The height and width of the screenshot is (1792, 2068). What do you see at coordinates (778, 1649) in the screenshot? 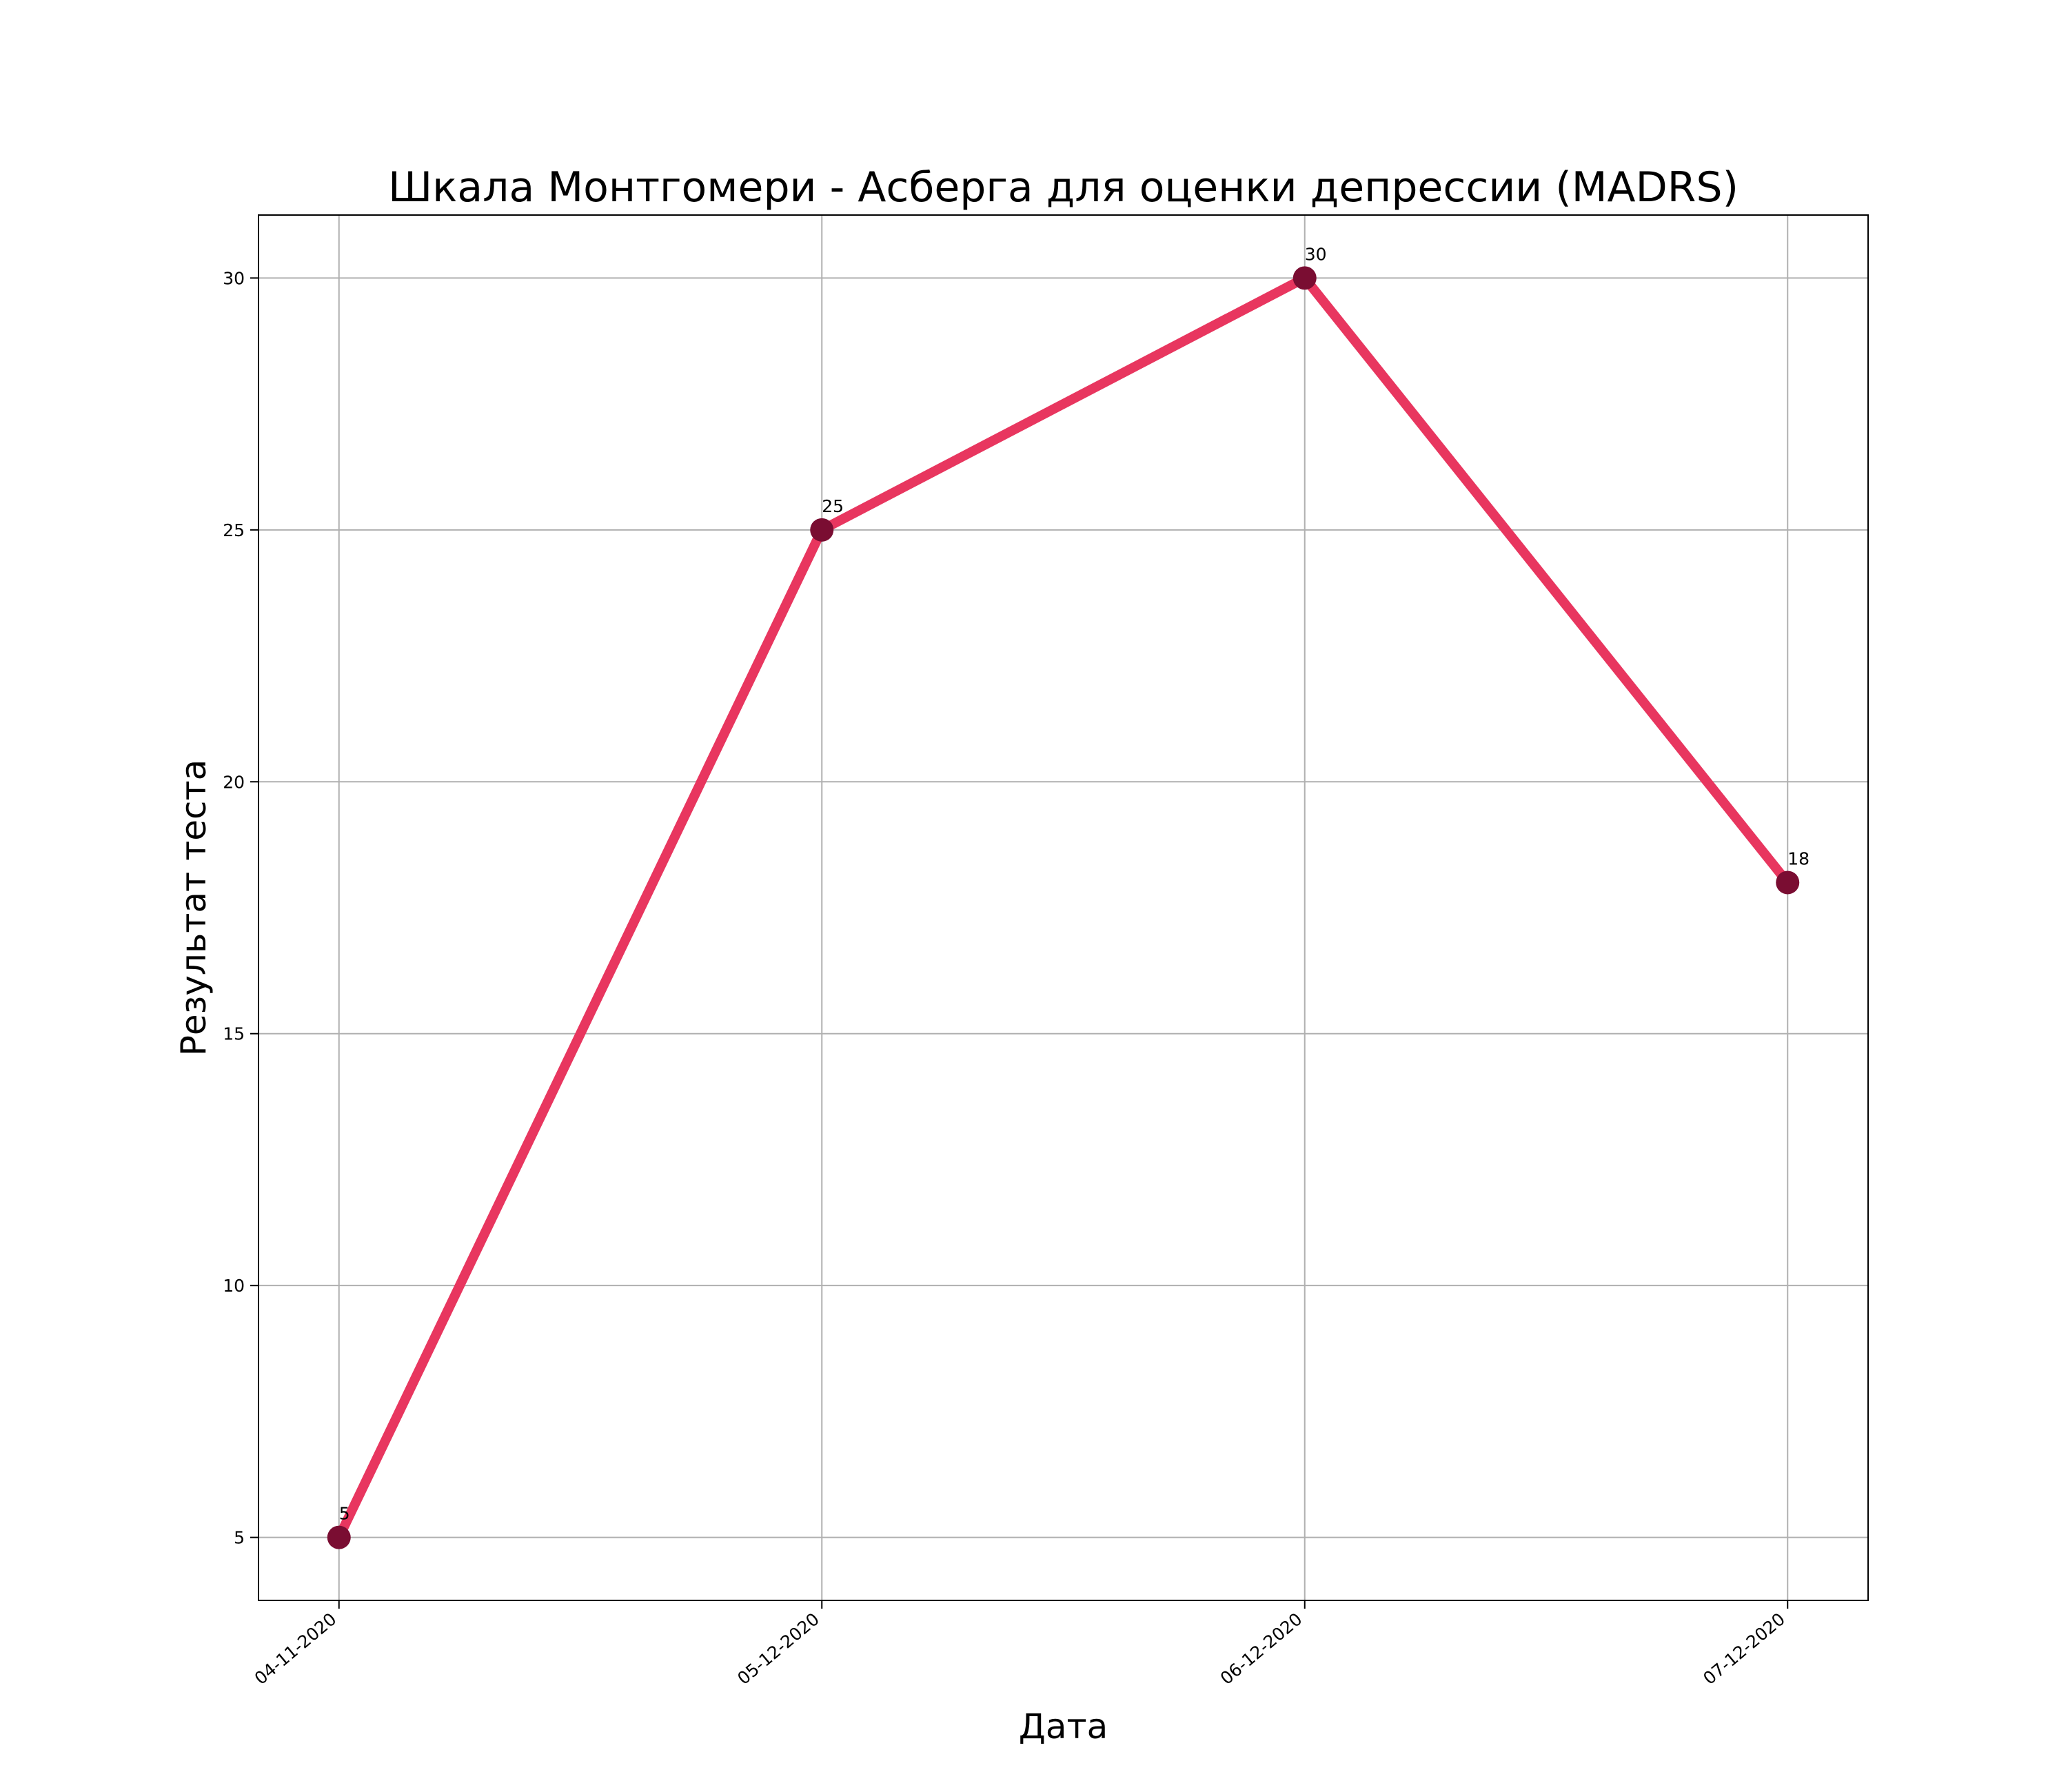
I see `x-tick-label: 05-12-2020` at bounding box center [778, 1649].